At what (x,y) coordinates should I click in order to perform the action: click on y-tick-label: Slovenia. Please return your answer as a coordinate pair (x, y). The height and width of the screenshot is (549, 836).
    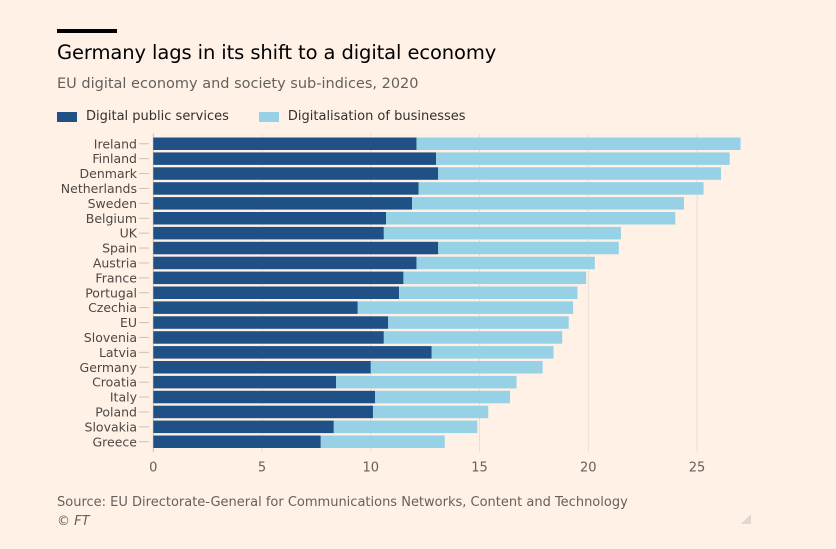
    Looking at the image, I should click on (110, 337).